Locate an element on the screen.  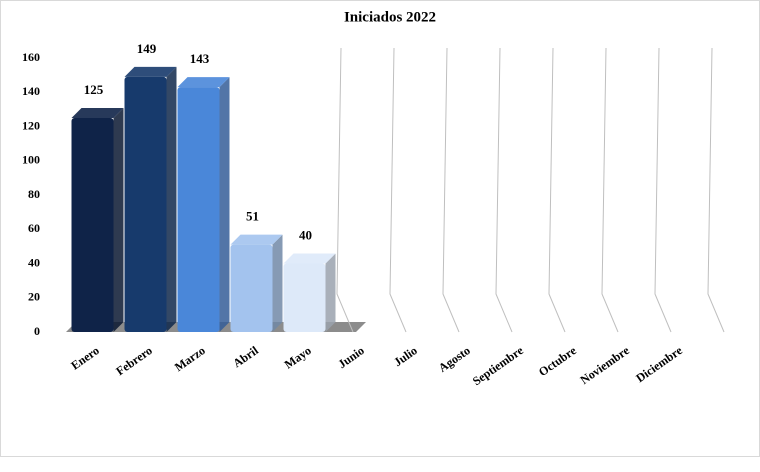
y-tick-label: 160 is located at coordinates (31, 57).